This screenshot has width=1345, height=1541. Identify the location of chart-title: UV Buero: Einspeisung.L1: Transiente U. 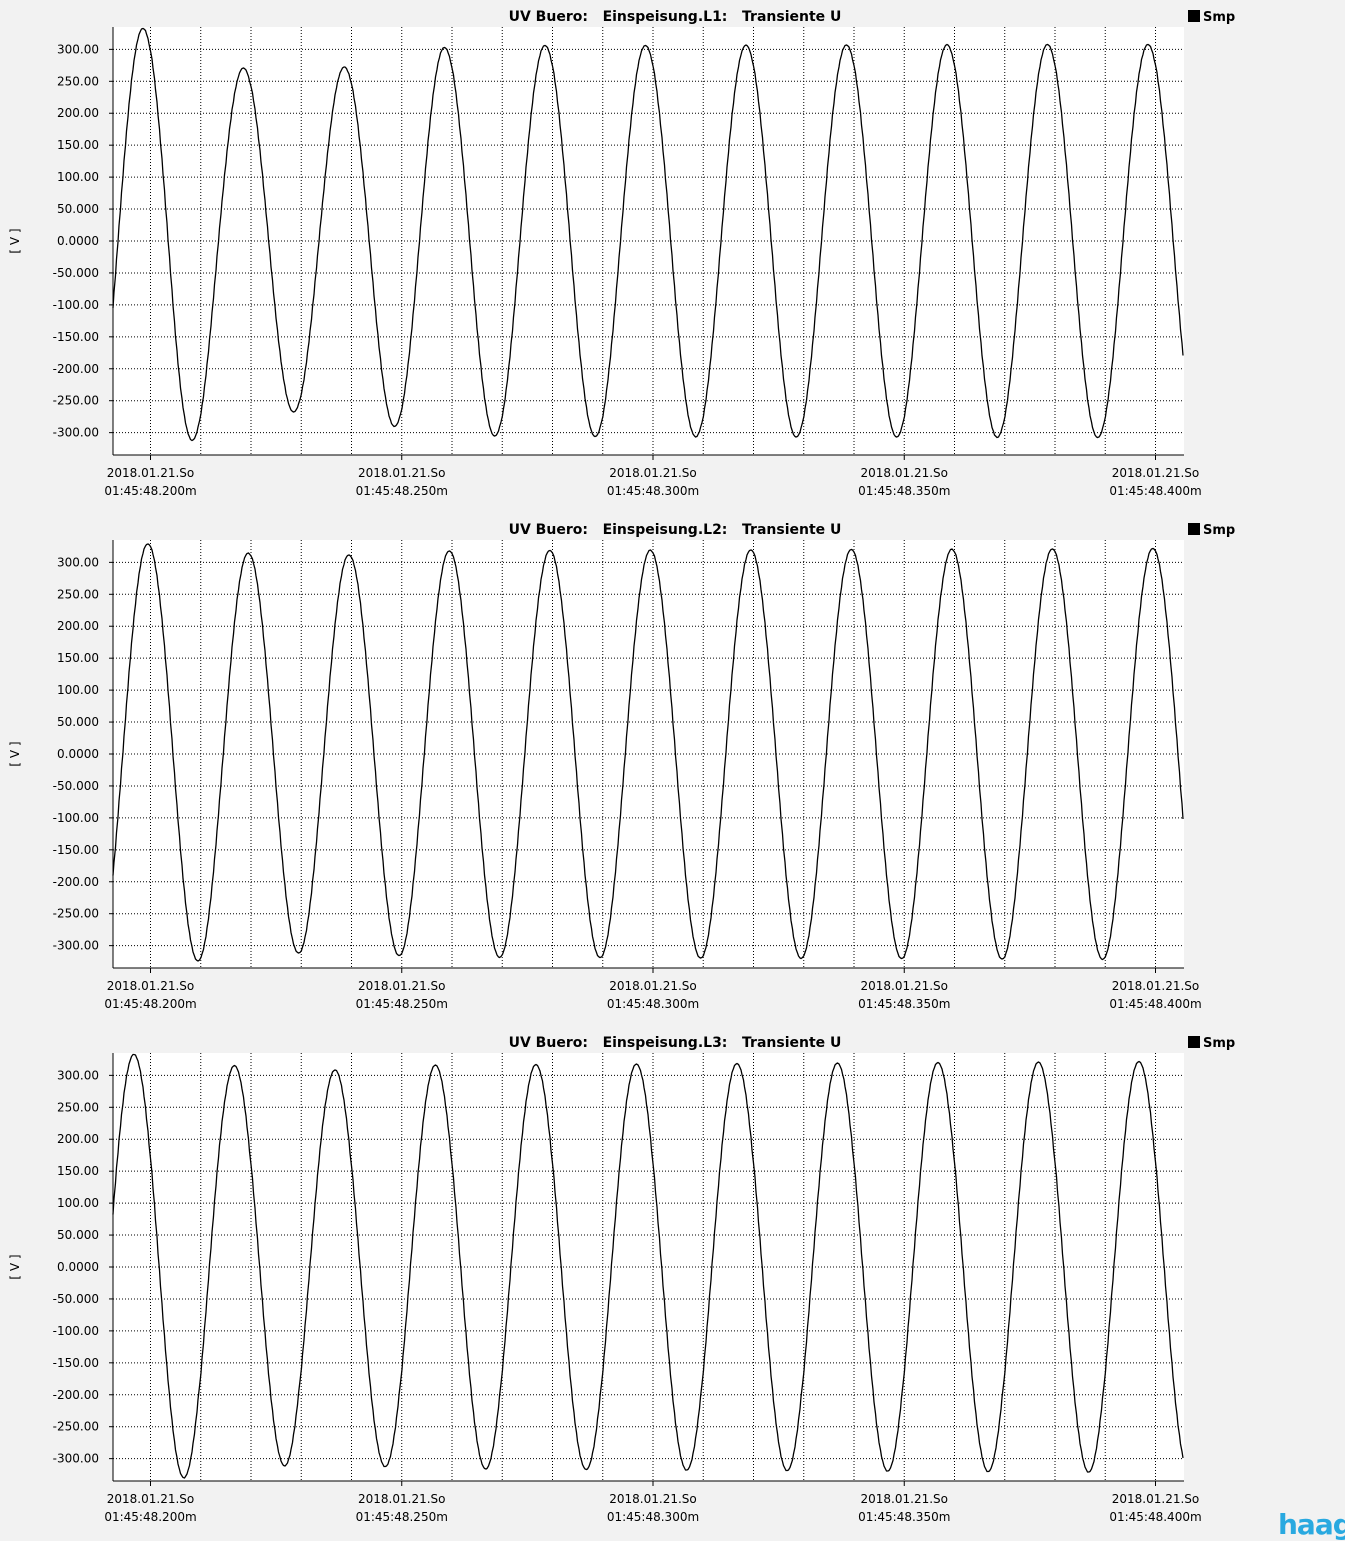
(675, 17).